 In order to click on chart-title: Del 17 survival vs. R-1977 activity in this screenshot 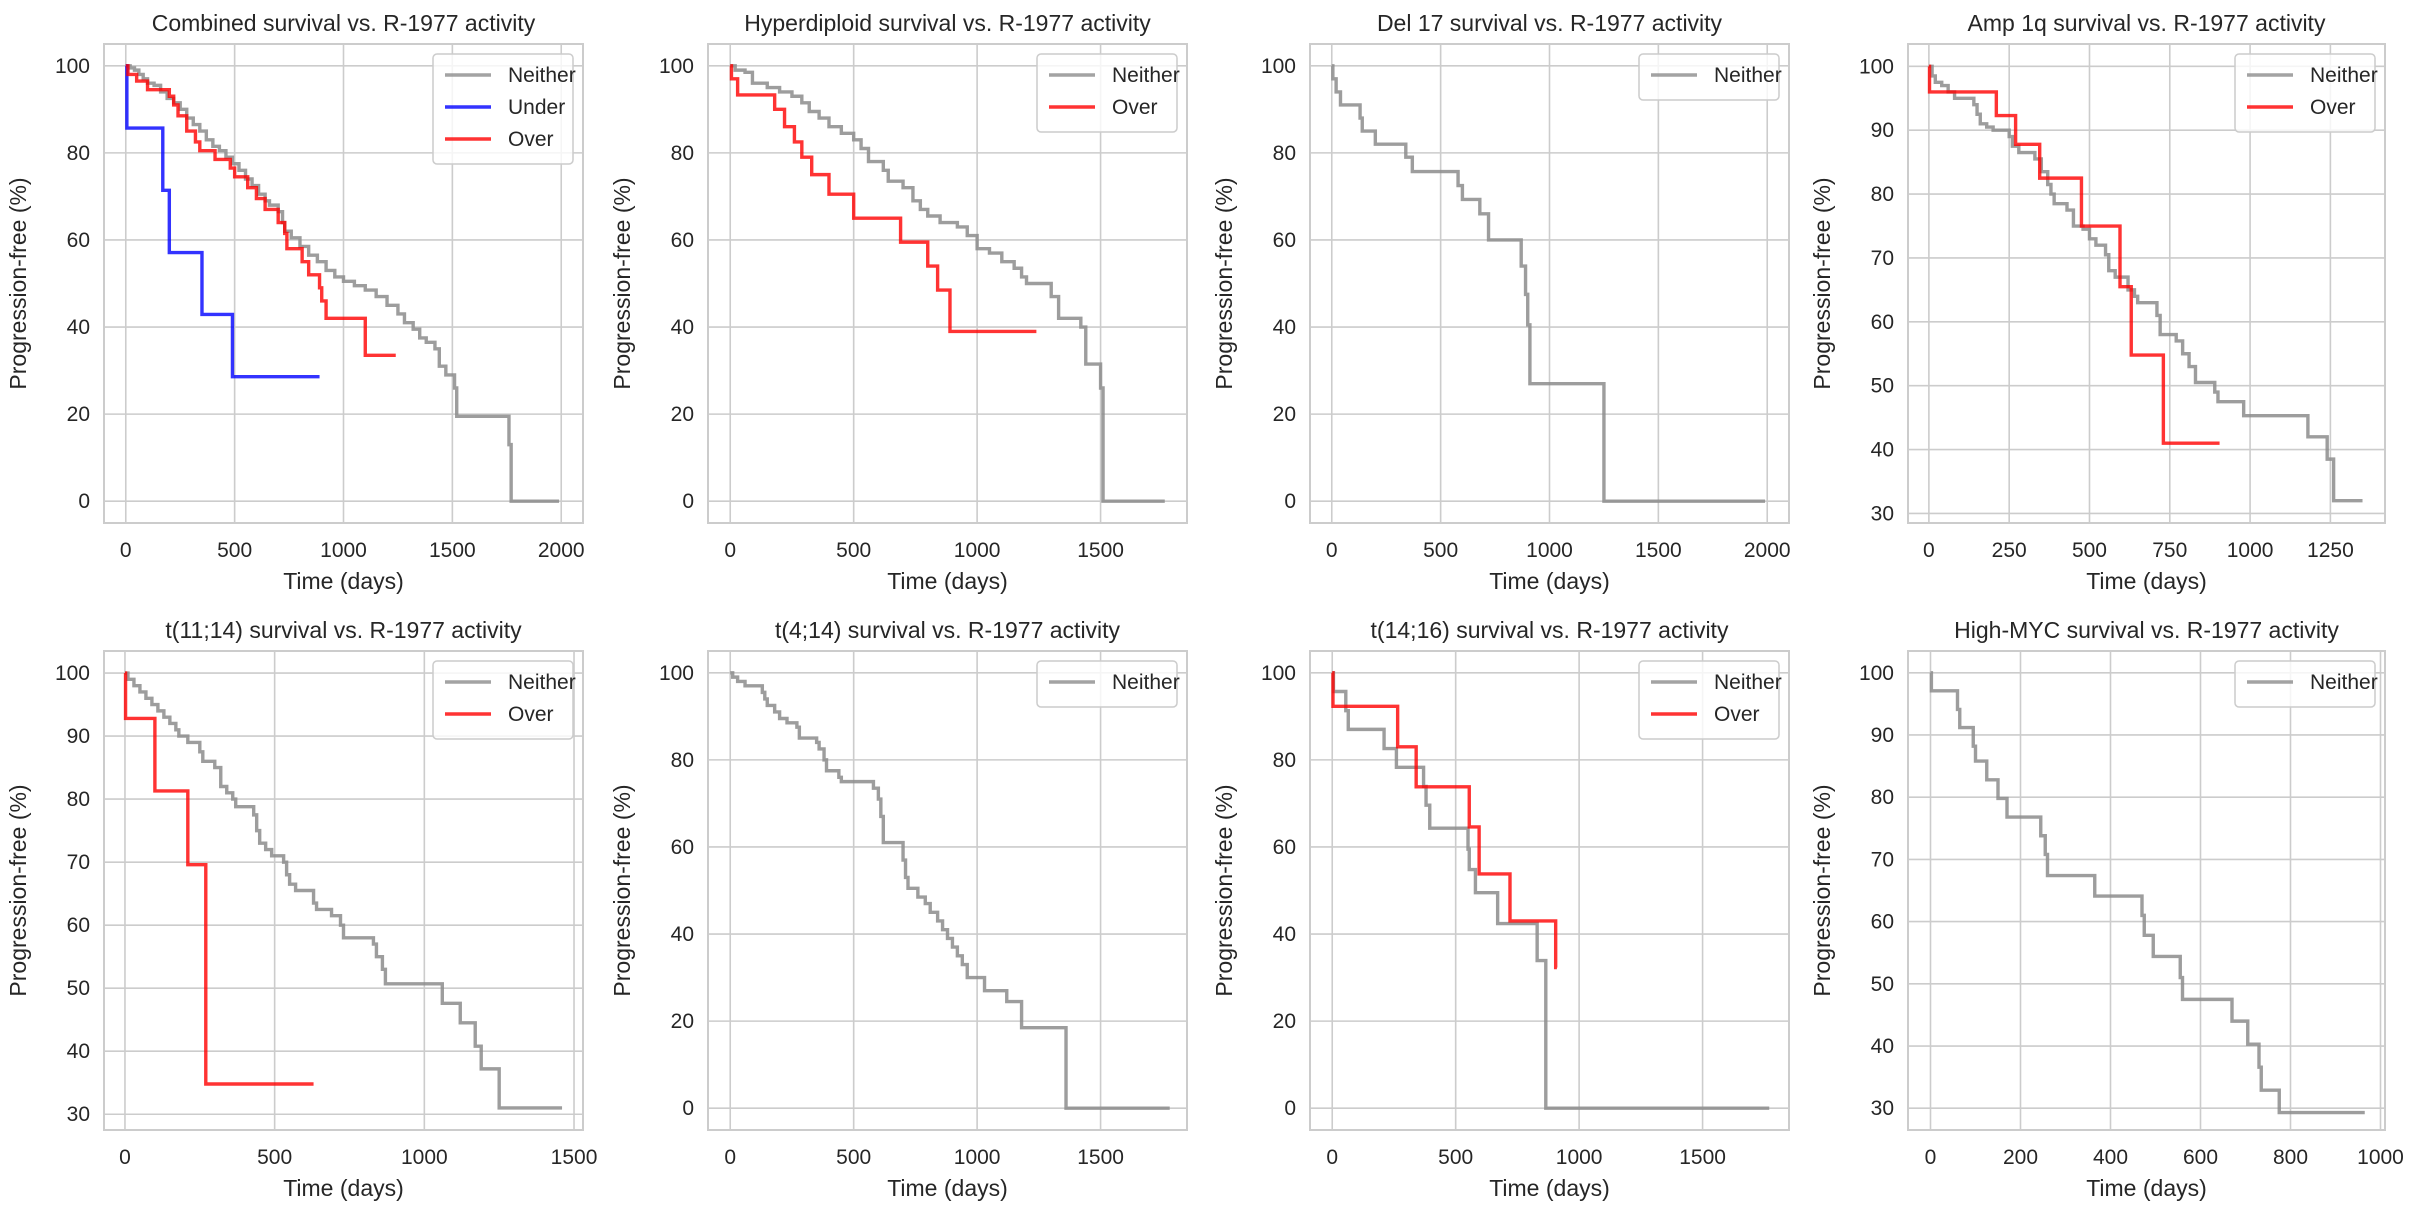, I will do `click(1550, 23)`.